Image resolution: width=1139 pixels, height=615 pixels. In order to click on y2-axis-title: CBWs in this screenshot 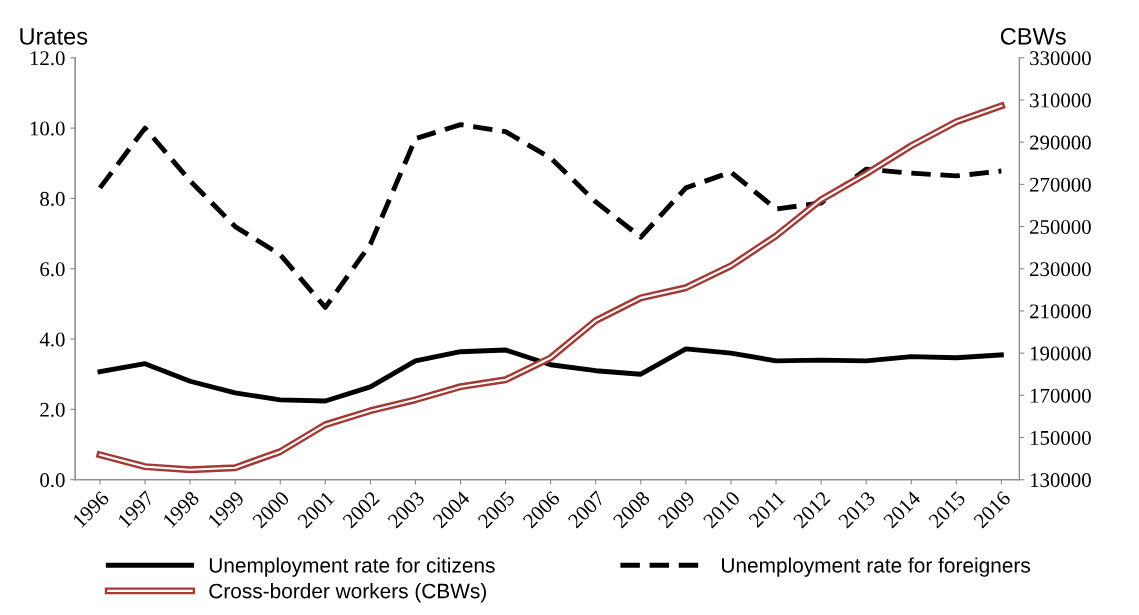, I will do `click(1033, 36)`.